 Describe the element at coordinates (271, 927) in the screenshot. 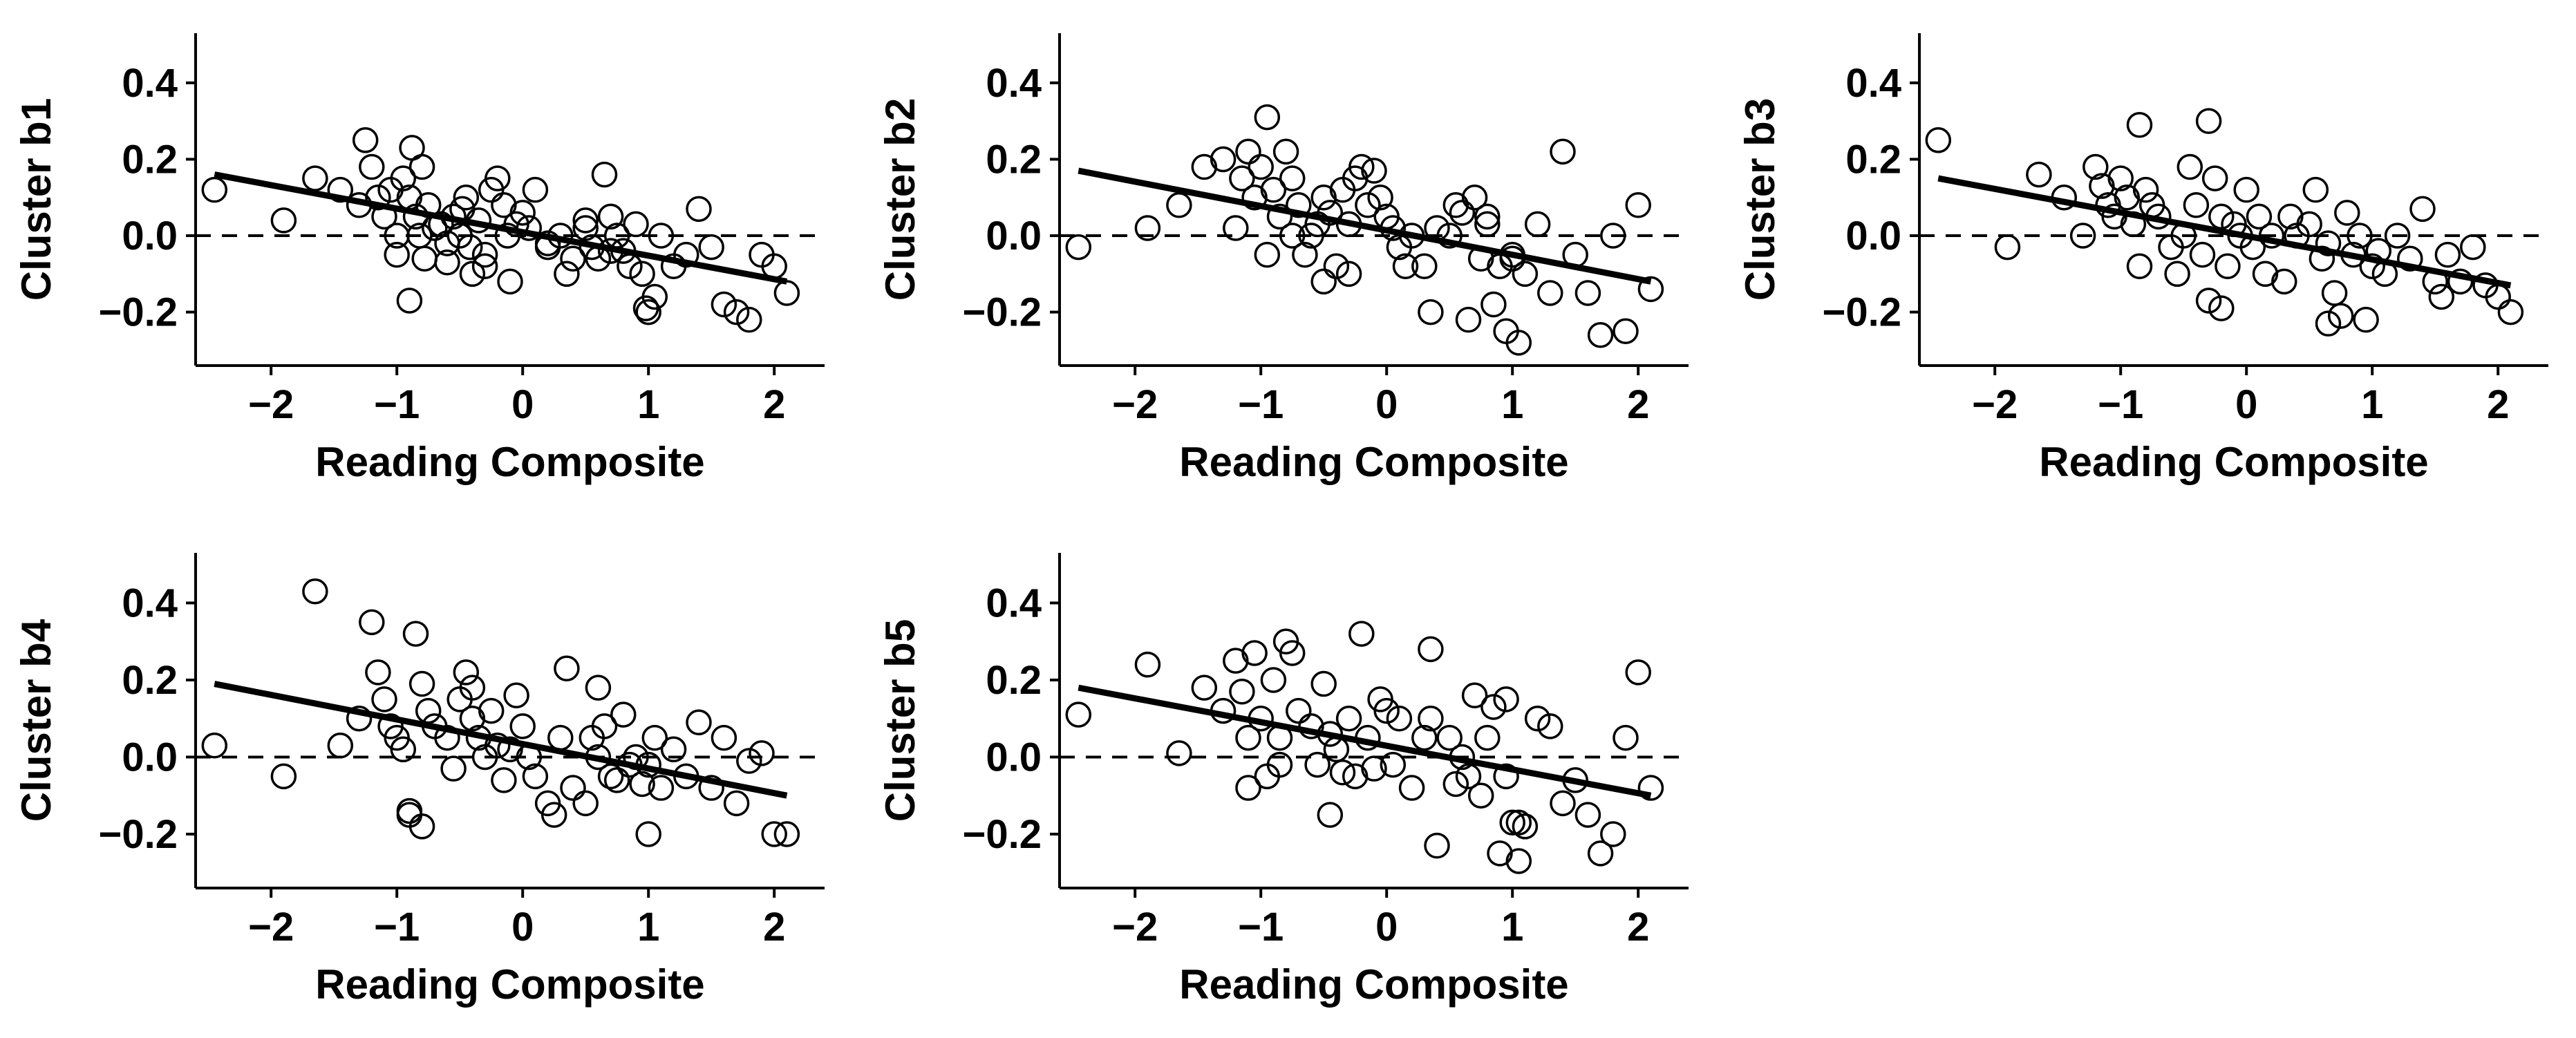

I see `x-tick-label: −2` at that location.